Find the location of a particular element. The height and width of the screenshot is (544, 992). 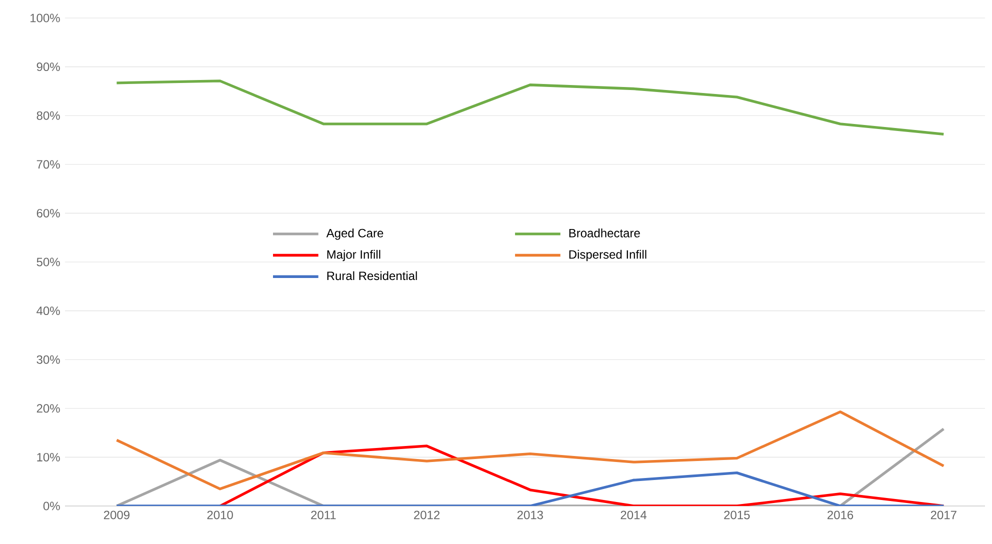

y-tick-label: 30% is located at coordinates (48, 359).